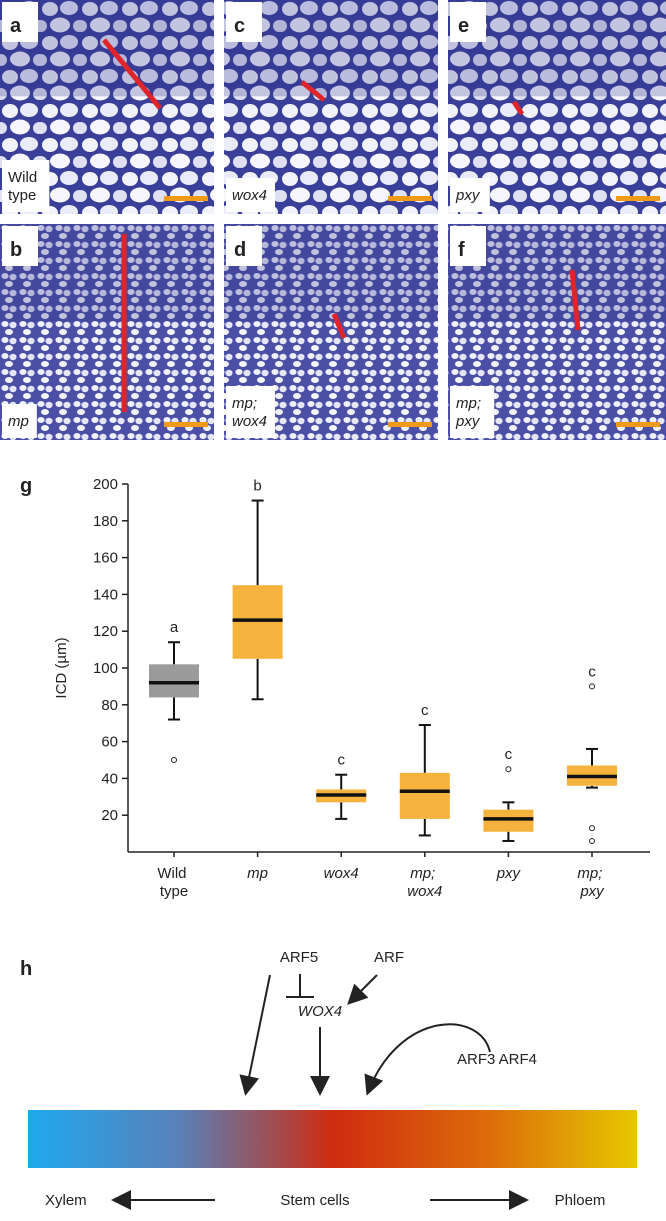 Image resolution: width=666 pixels, height=1221 pixels. I want to click on y-tick-label: 140, so click(105, 594).